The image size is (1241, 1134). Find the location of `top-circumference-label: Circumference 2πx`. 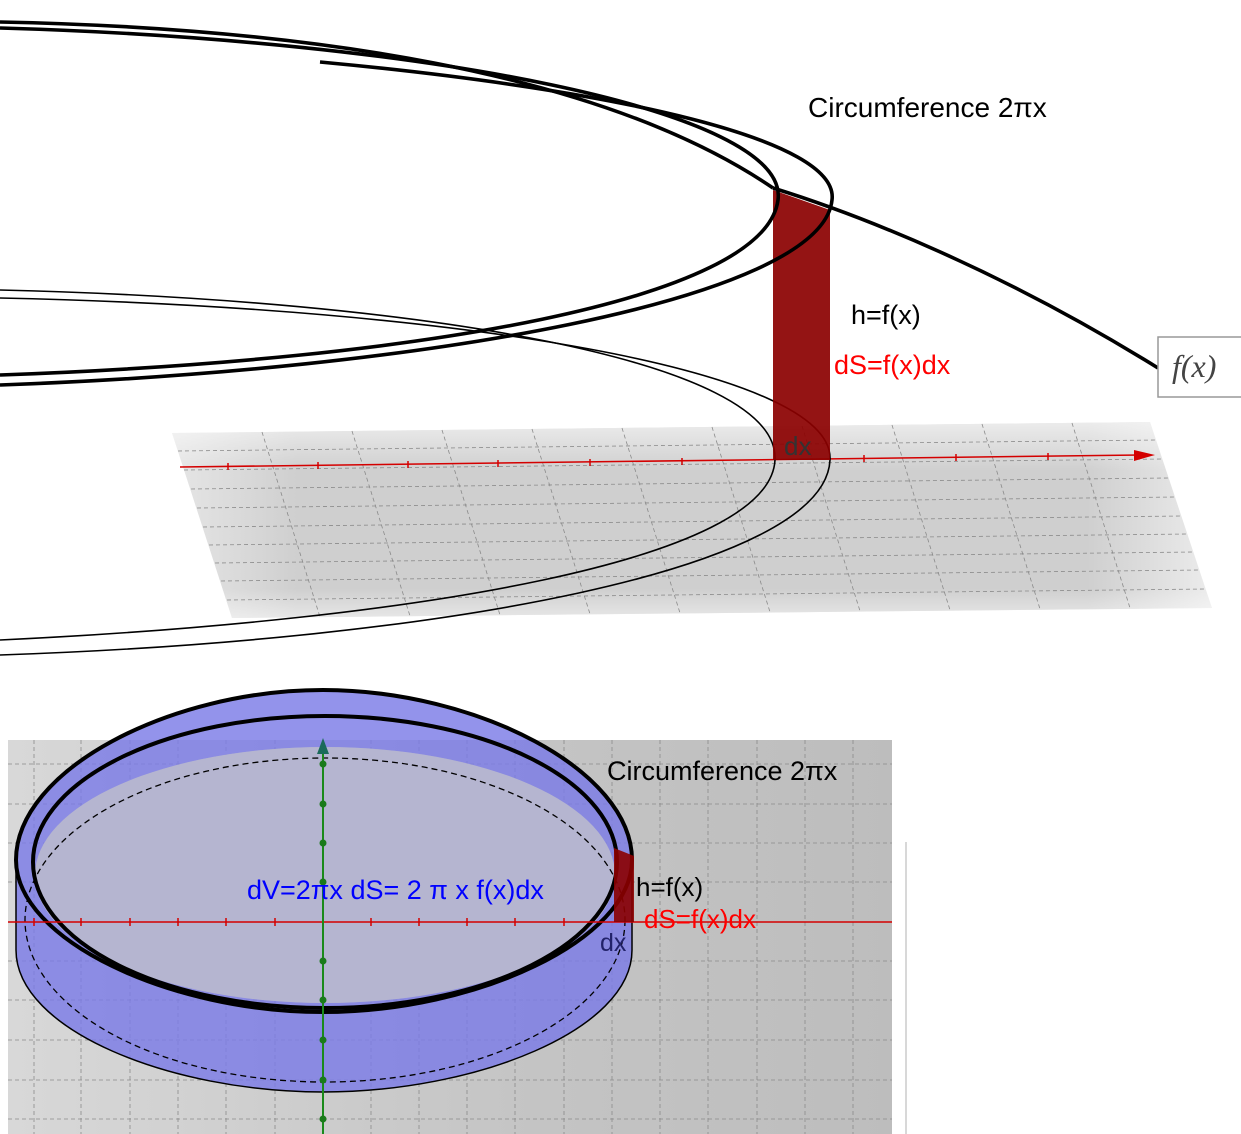

top-circumference-label: Circumference 2πx is located at coordinates (927, 107).